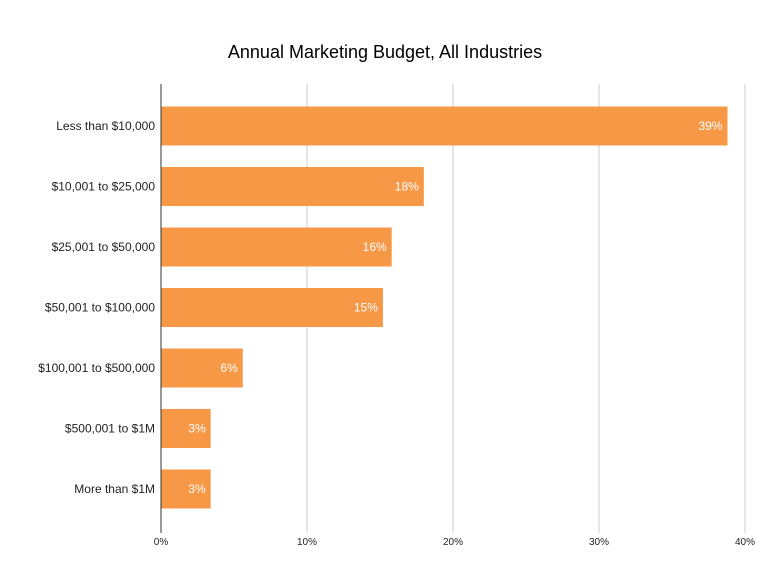  What do you see at coordinates (307, 542) in the screenshot?
I see `x-tick-label: 10%` at bounding box center [307, 542].